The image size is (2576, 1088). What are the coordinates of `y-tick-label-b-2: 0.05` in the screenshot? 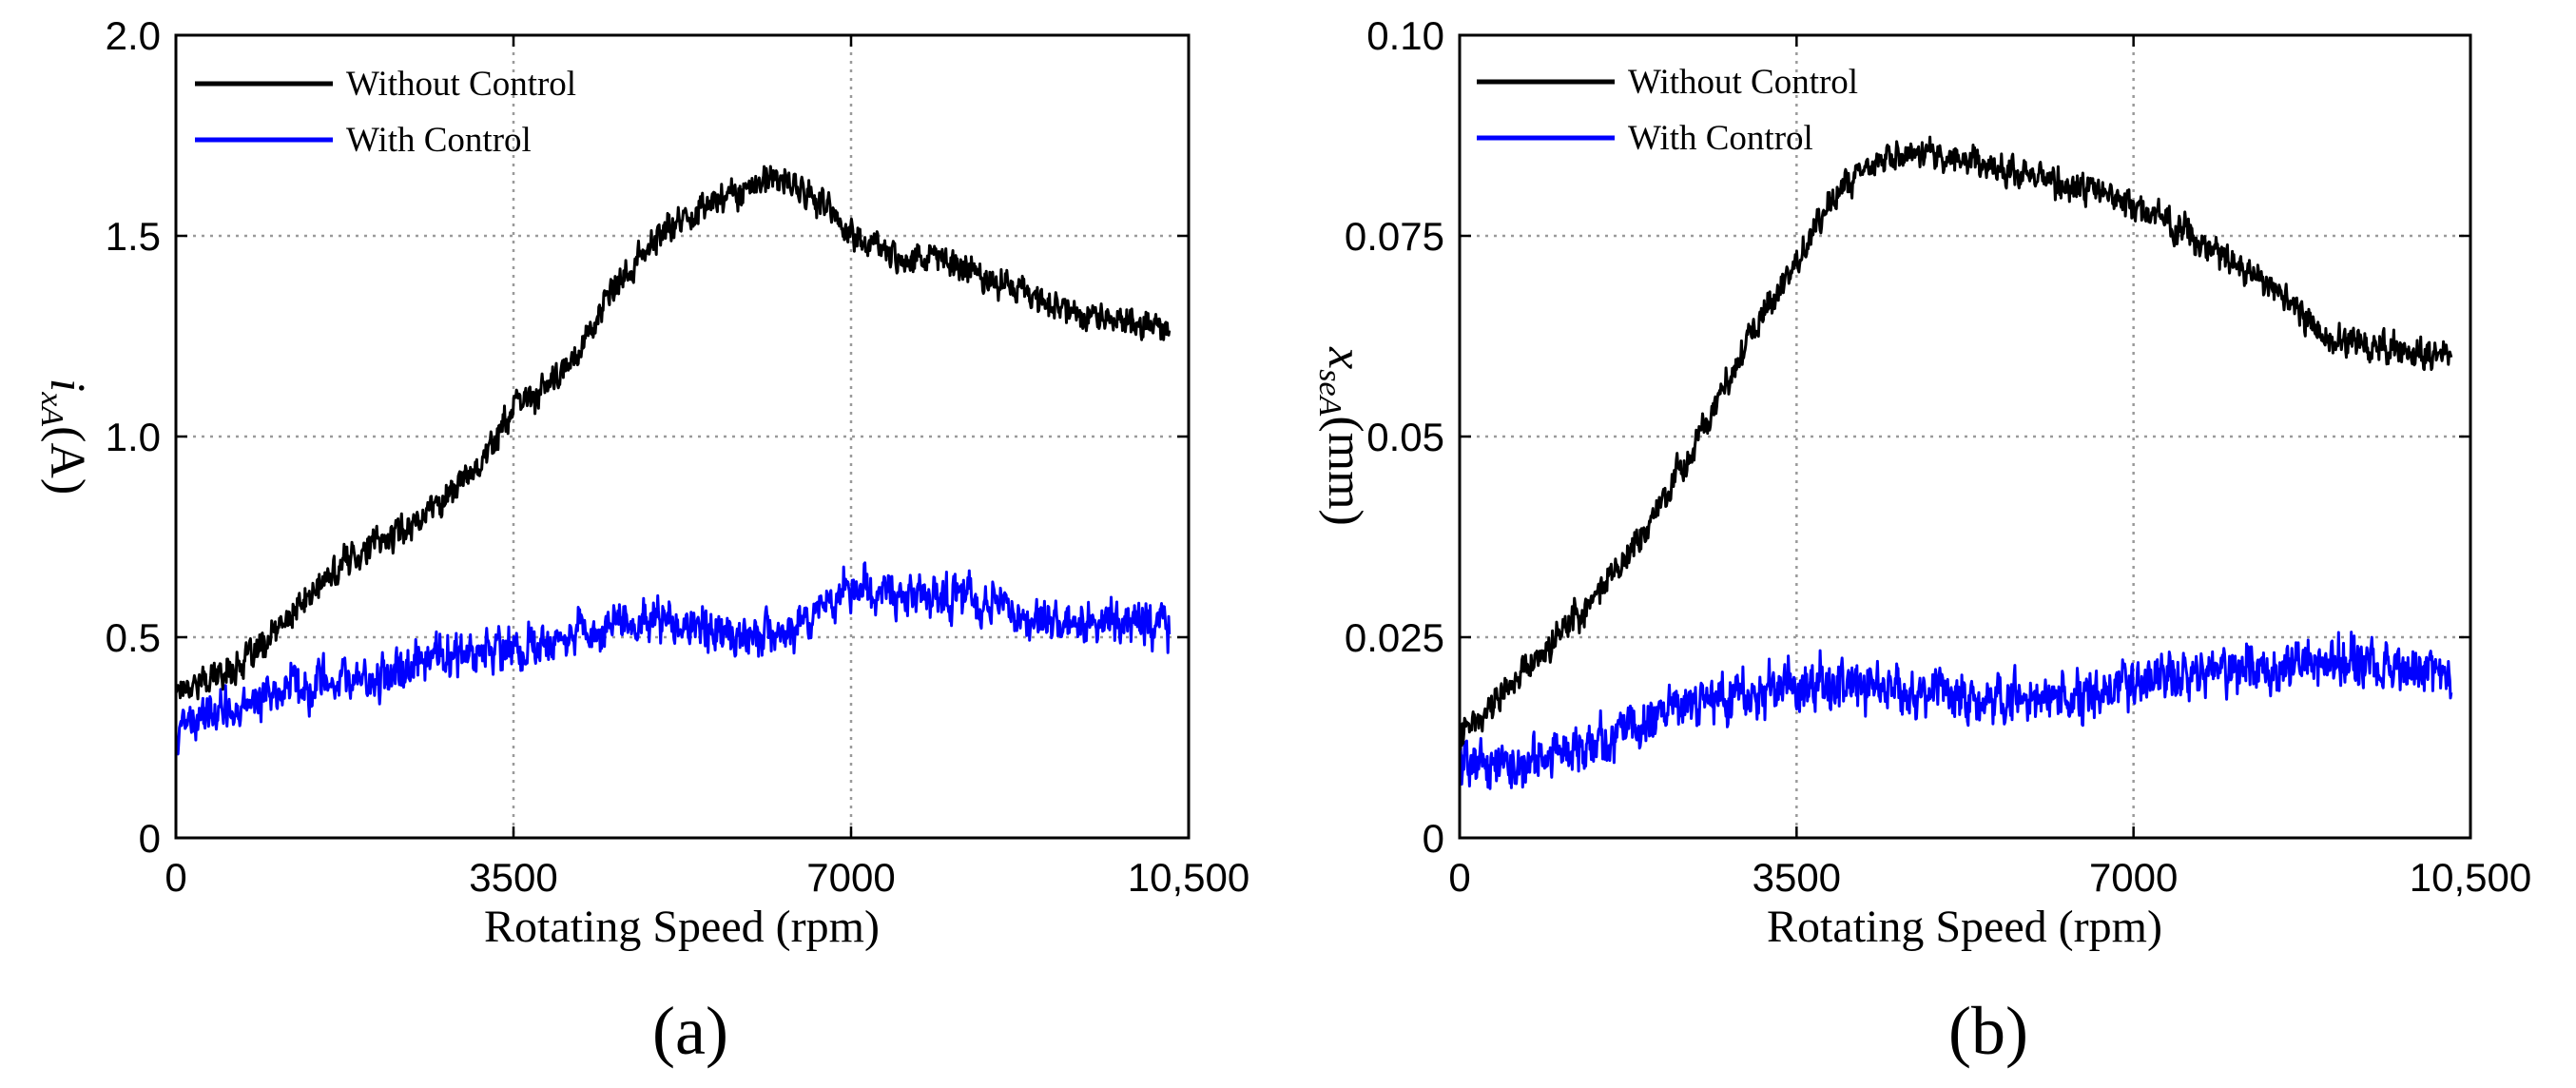 It's located at (1405, 437).